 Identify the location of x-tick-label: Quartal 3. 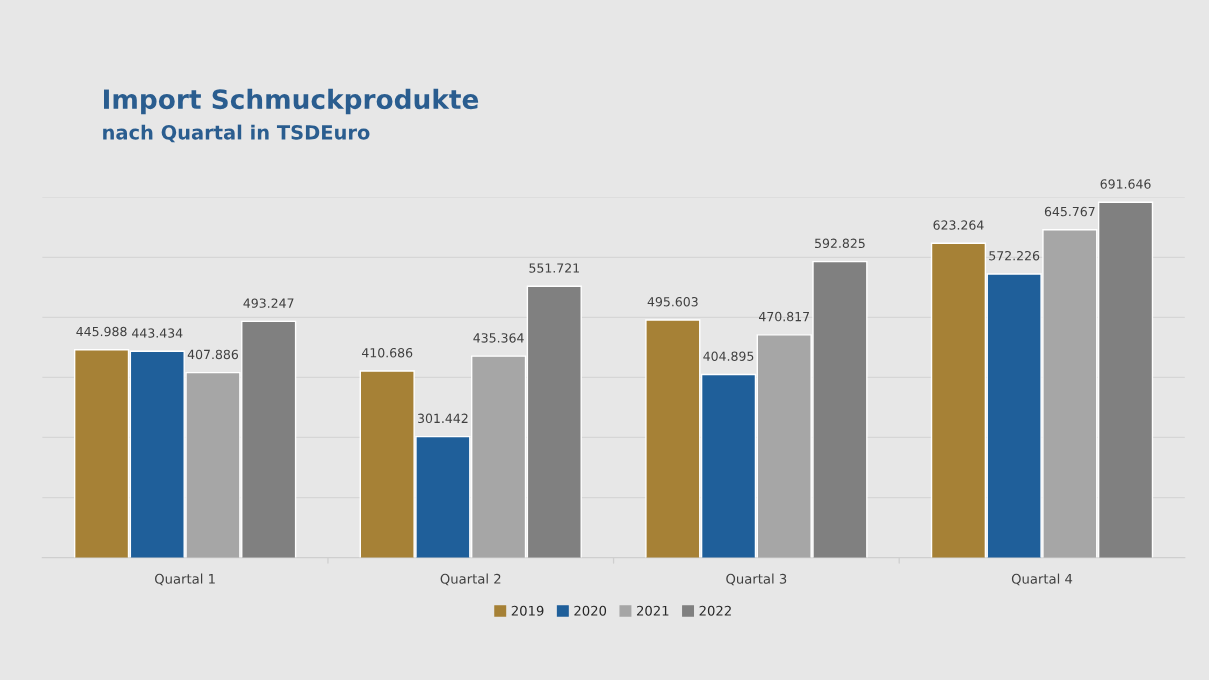
(756, 579).